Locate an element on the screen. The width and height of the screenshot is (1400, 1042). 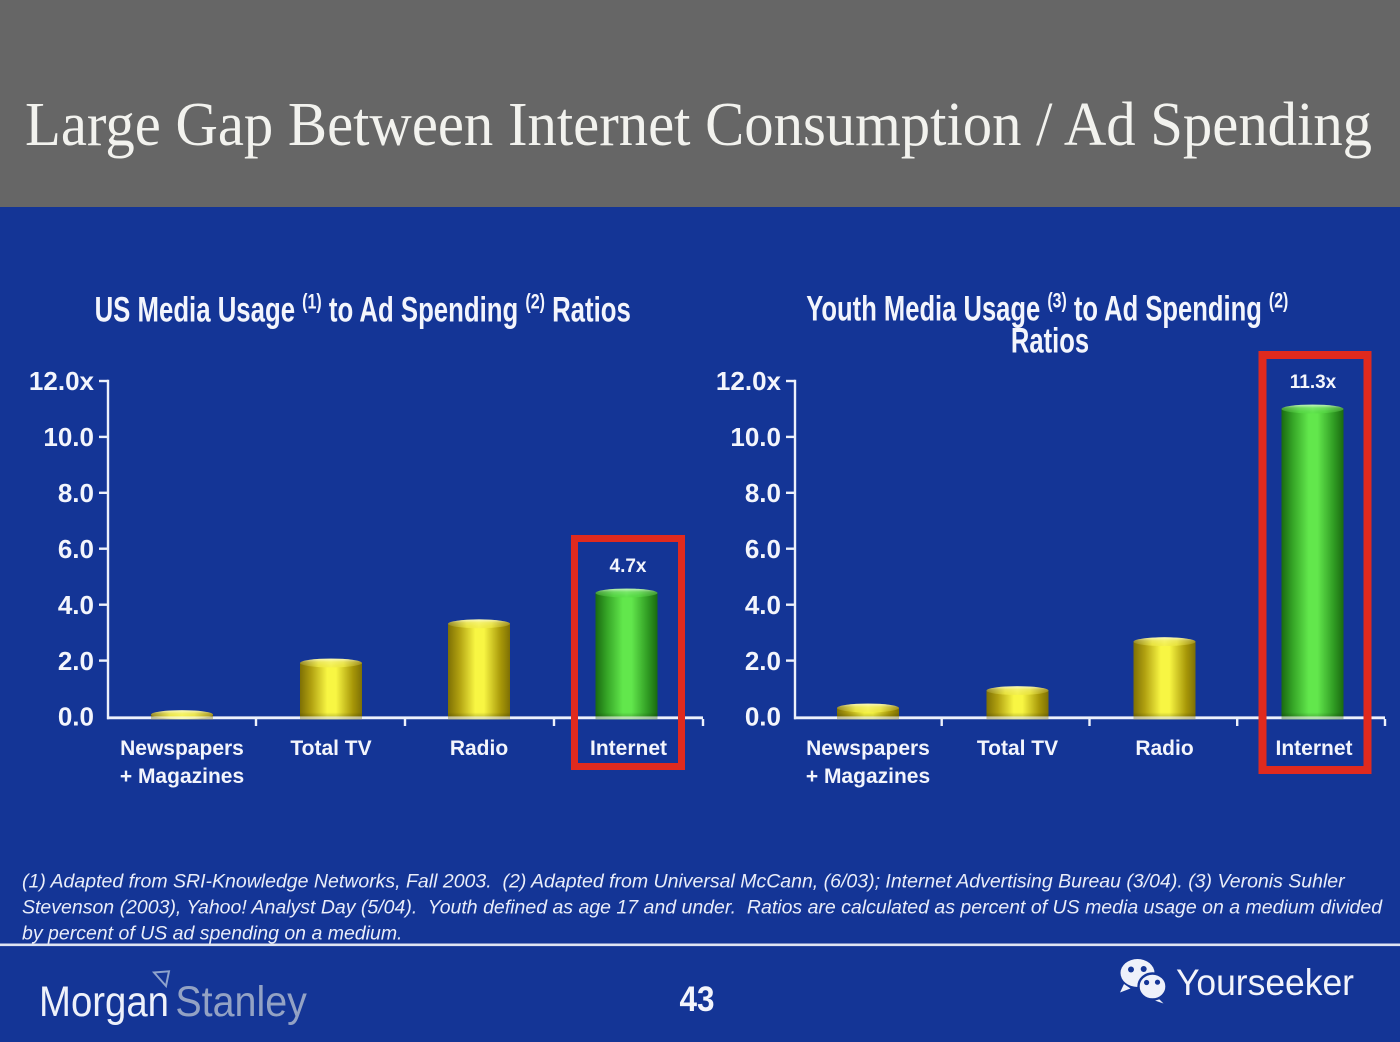
svg-text: Ratios is located at coordinates (1050, 341).